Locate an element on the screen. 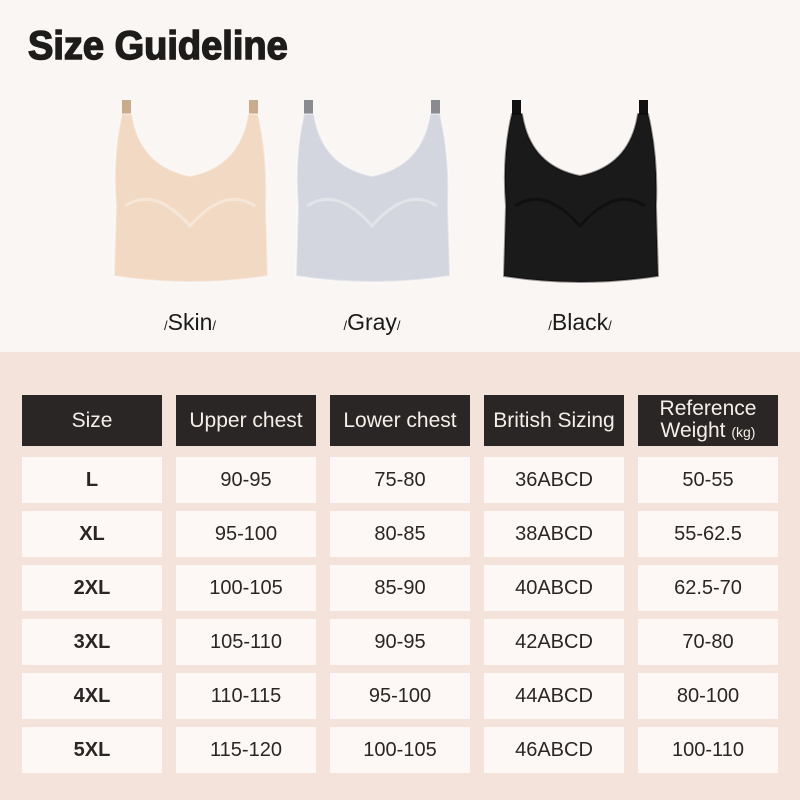 This screenshot has height=800, width=800. table-cell: 85-90 is located at coordinates (400, 588).